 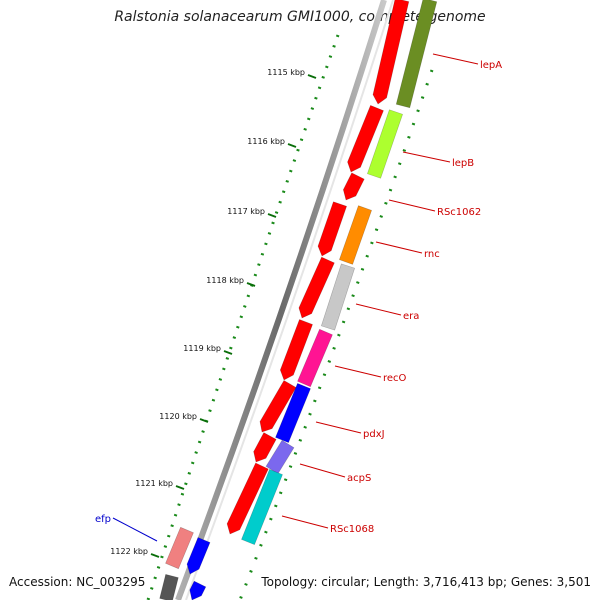 What do you see at coordinates (378, 309) in the screenshot?
I see `leader-line-era` at bounding box center [378, 309].